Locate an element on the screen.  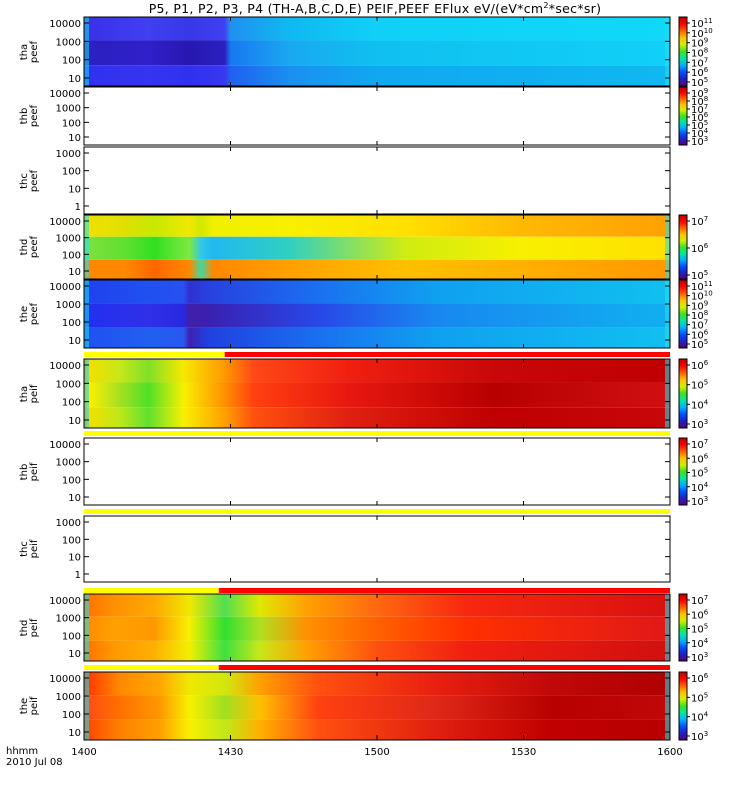
date-label: 2010 Jul 08 is located at coordinates (34, 762).